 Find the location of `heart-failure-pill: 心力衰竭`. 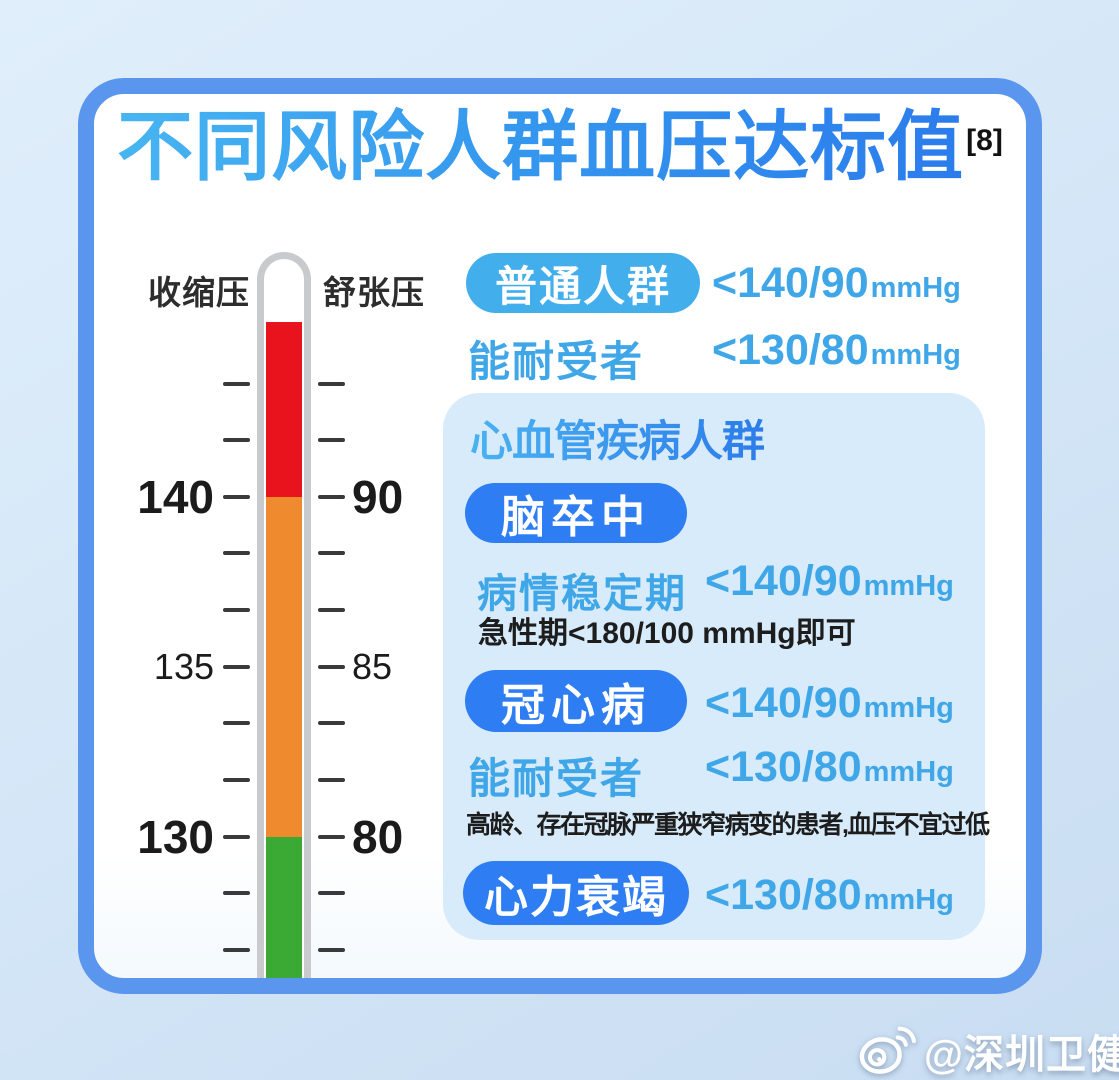

heart-failure-pill: 心力衰竭 is located at coordinates (576, 893).